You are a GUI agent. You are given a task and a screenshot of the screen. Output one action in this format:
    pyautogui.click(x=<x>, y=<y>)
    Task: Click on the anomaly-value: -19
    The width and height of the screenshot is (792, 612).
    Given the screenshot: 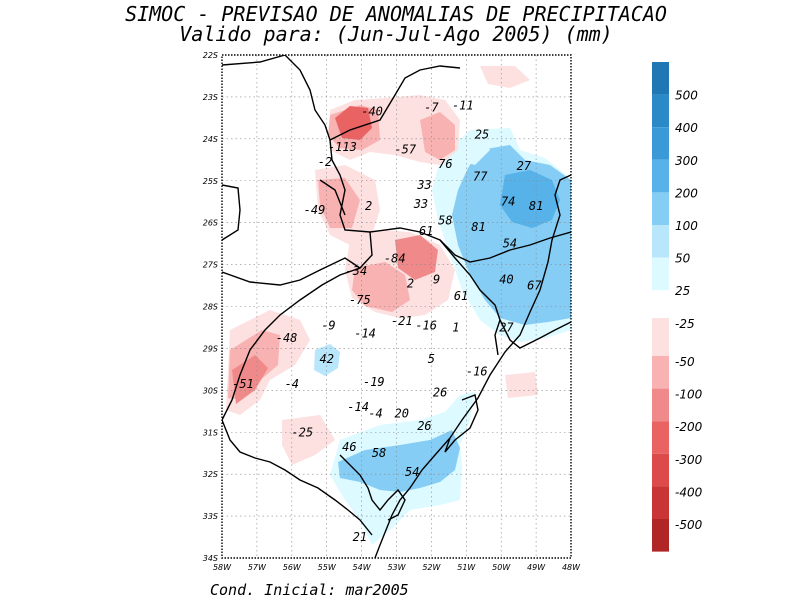 What is the action you would take?
    pyautogui.click(x=374, y=382)
    